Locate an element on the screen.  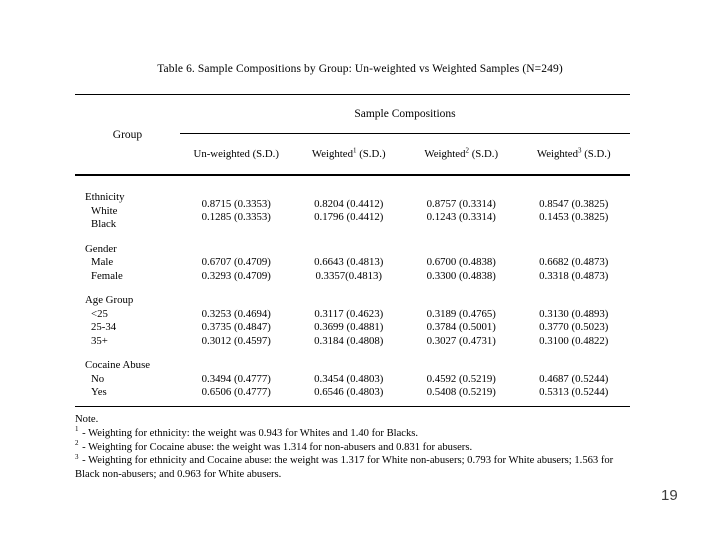
span-header: Sample Compositions is located at coordinates (405, 114).